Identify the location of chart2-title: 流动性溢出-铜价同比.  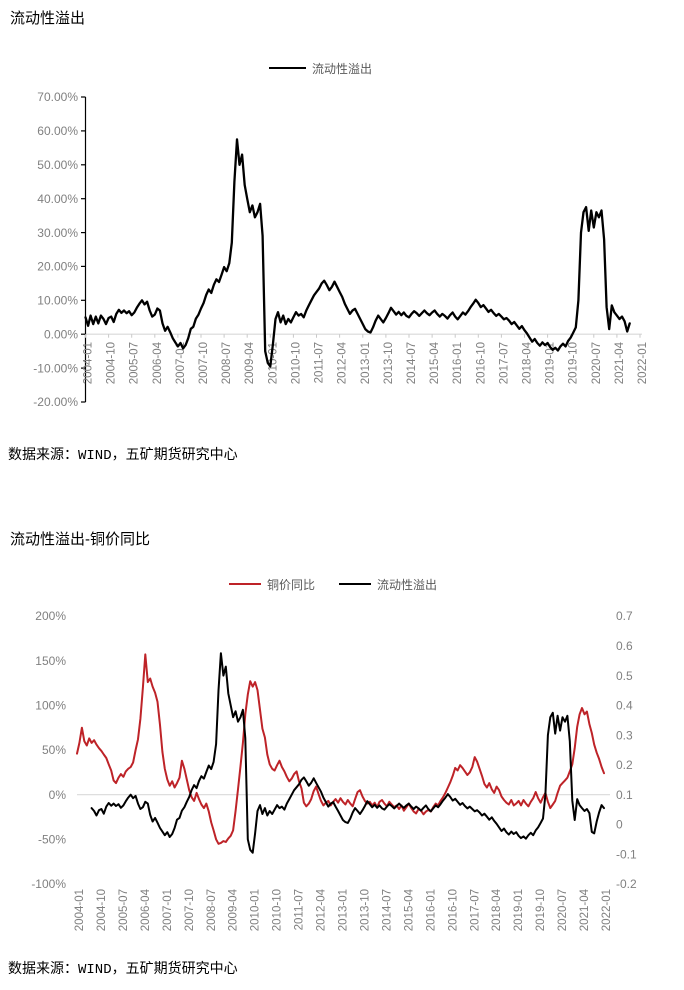
(80, 539).